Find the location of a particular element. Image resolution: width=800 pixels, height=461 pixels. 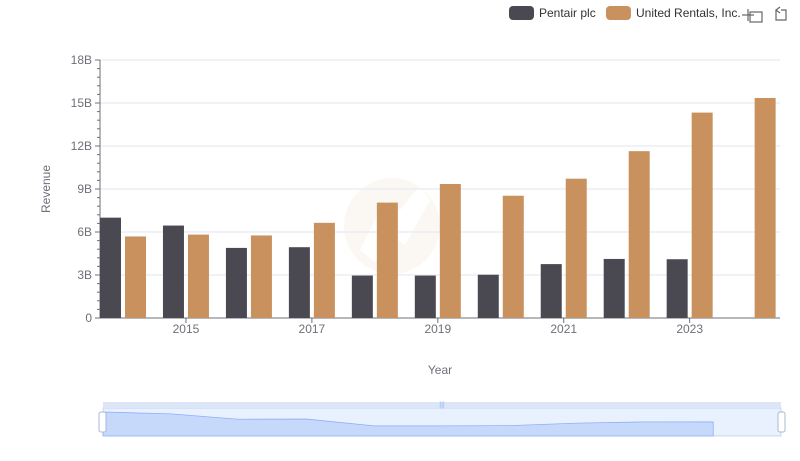

bar-pentair-plc-2019 is located at coordinates (425, 296).